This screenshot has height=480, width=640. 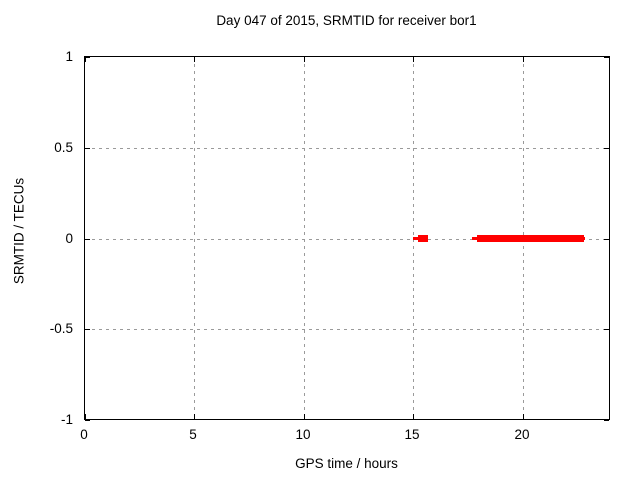 I want to click on y-tick-label: -0.5, so click(x=61, y=328).